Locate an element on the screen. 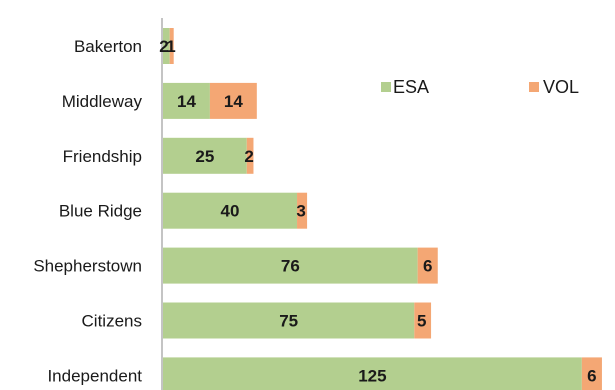 This screenshot has width=615, height=390. data-label-esa-citizens: 75 is located at coordinates (288, 321).